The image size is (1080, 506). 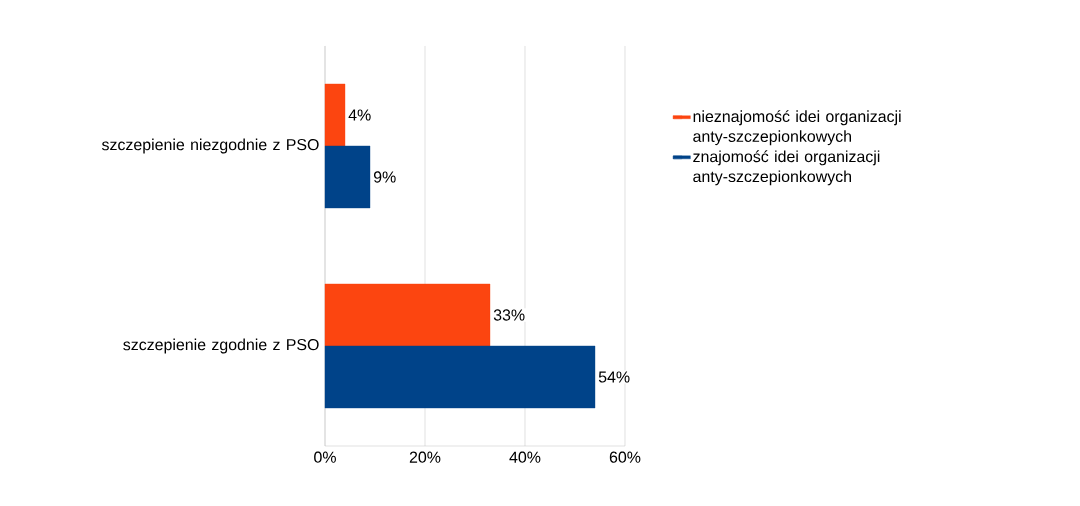 What do you see at coordinates (359, 115) in the screenshot?
I see `data-label: 4%` at bounding box center [359, 115].